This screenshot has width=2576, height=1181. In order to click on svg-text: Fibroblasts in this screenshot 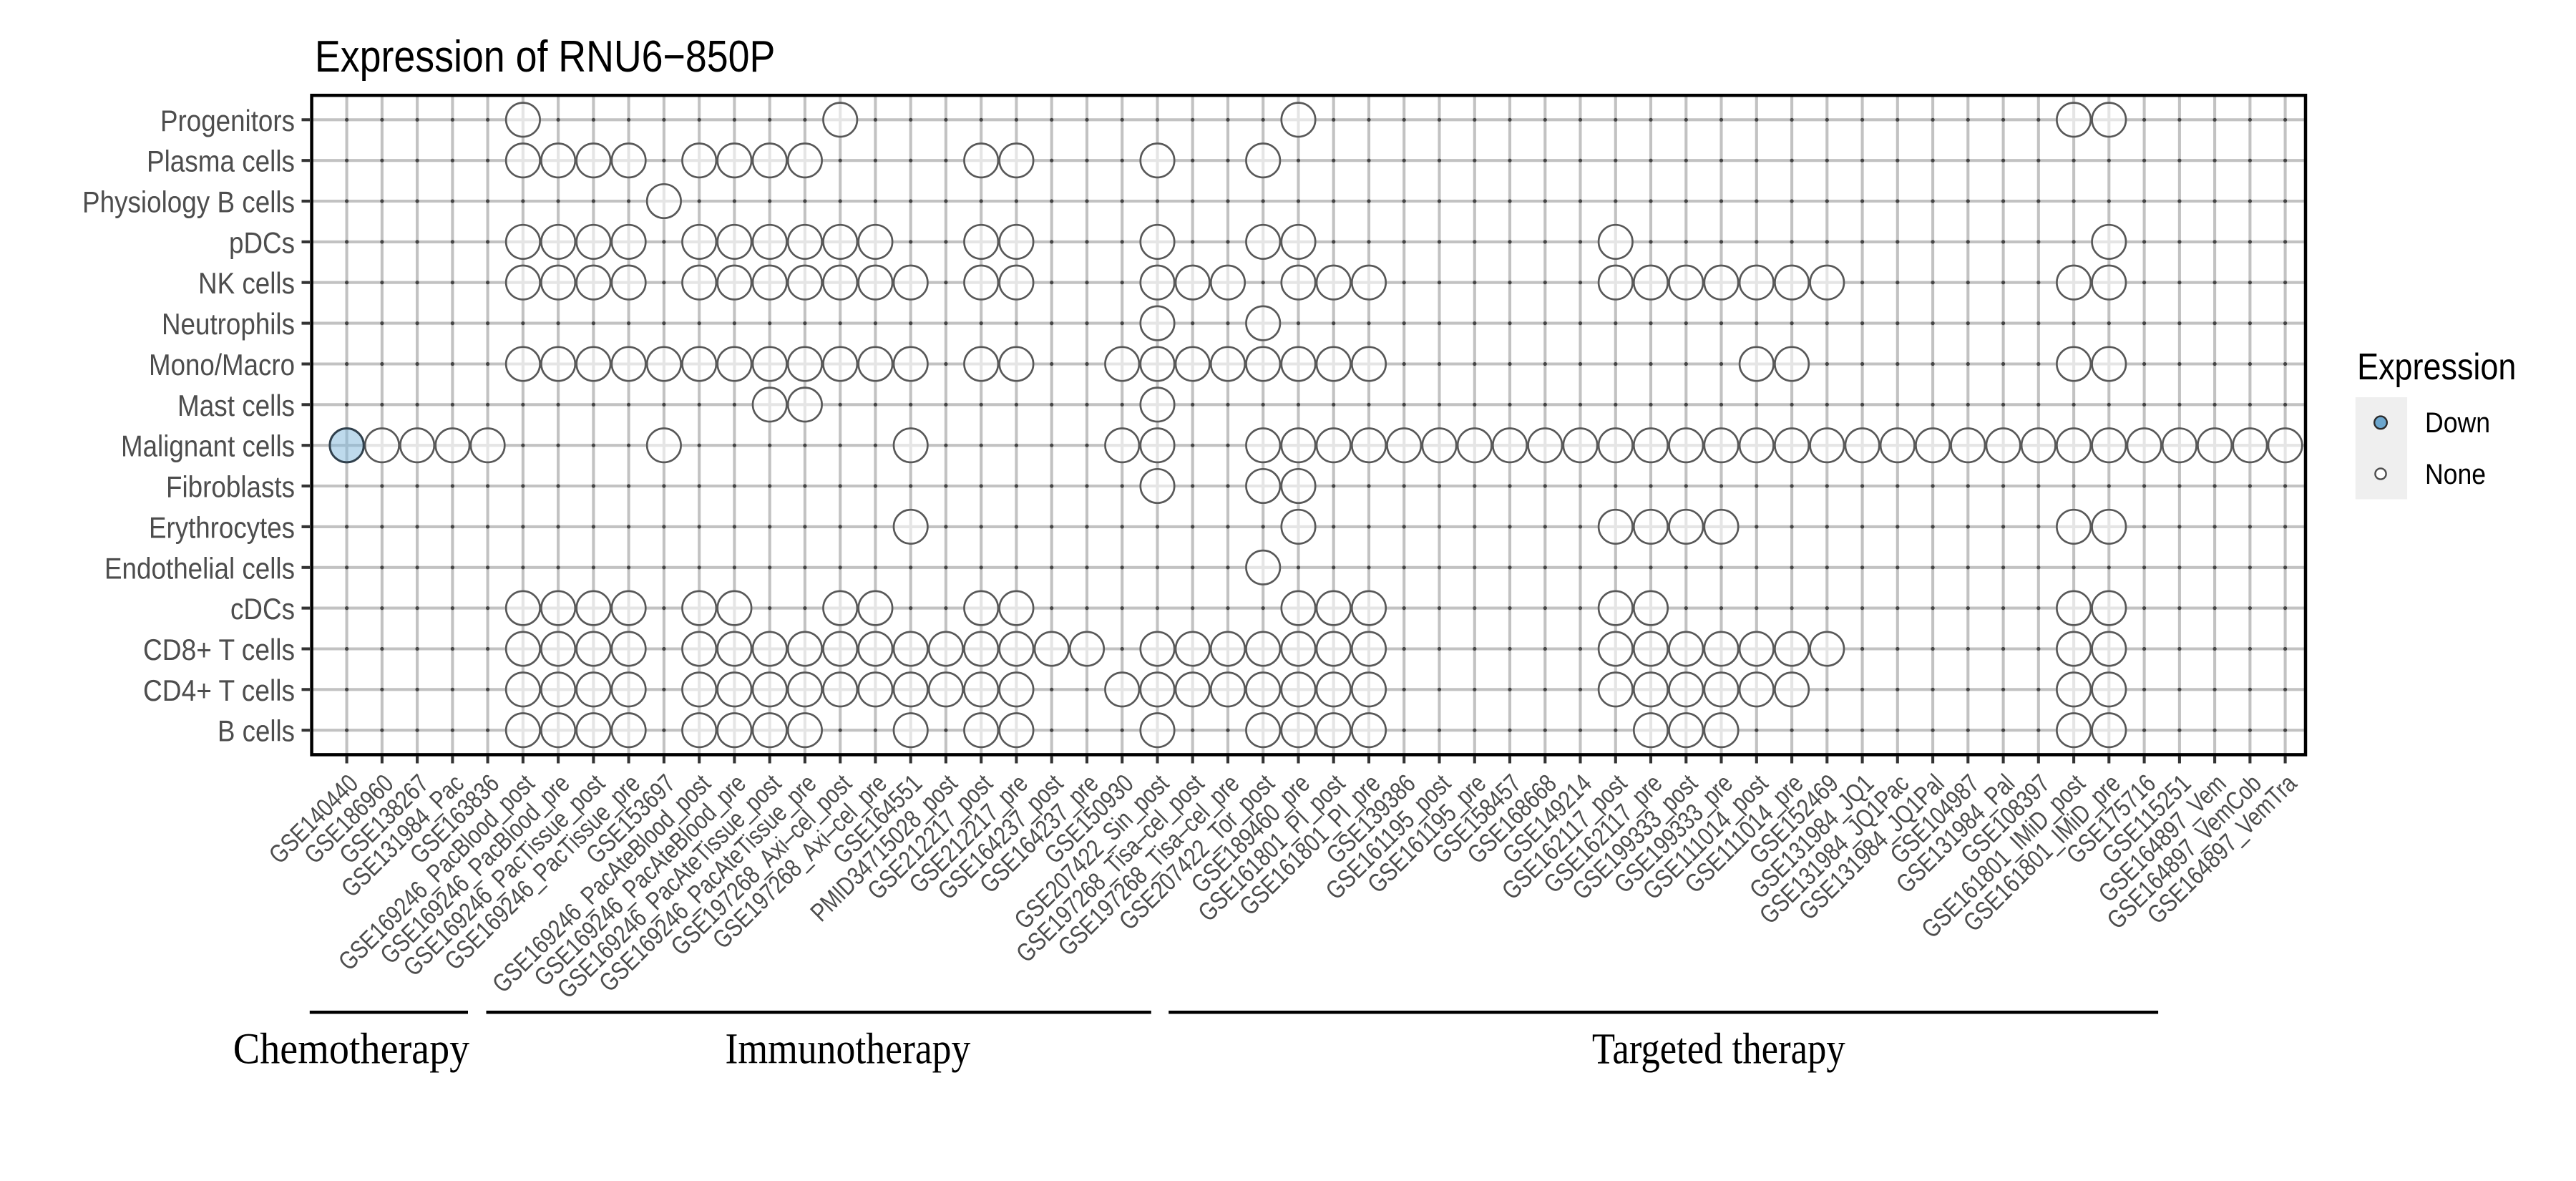, I will do `click(230, 487)`.